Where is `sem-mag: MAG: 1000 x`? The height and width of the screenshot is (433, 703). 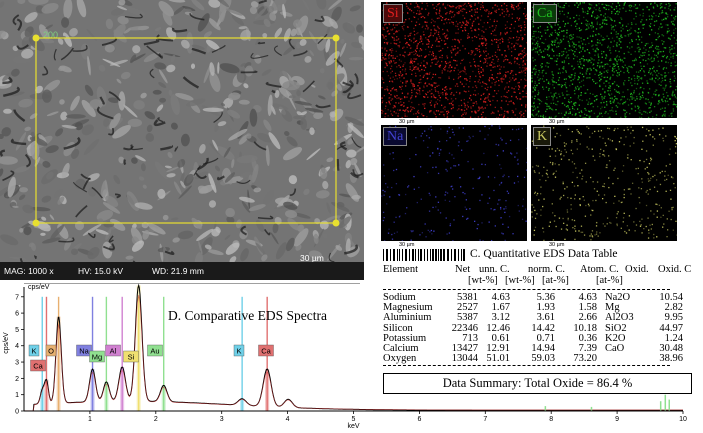 sem-mag: MAG: 1000 x is located at coordinates (29, 271).